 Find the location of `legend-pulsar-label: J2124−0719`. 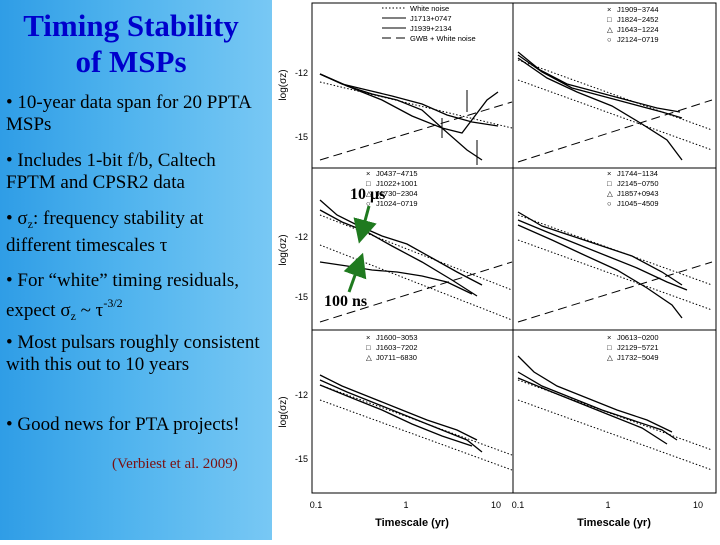

legend-pulsar-label: J2124−0719 is located at coordinates (638, 39).